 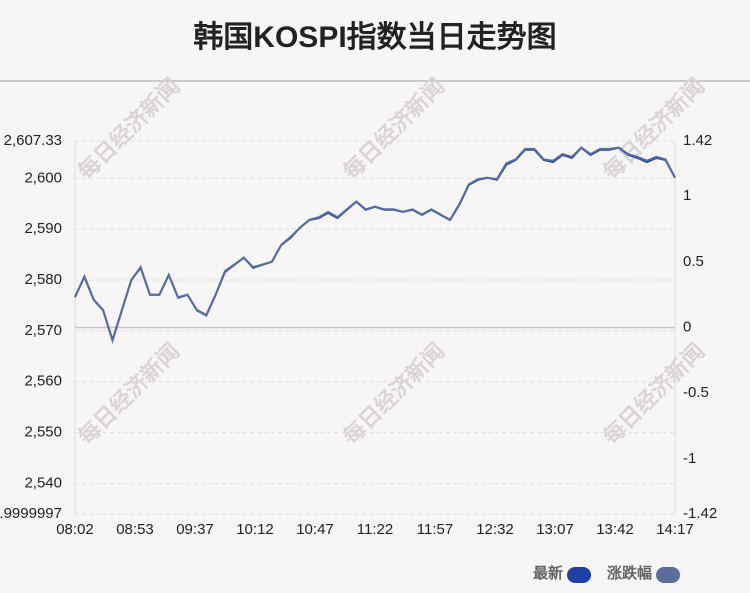 What do you see at coordinates (315, 529) in the screenshot?
I see `x-tick-label: 10:47` at bounding box center [315, 529].